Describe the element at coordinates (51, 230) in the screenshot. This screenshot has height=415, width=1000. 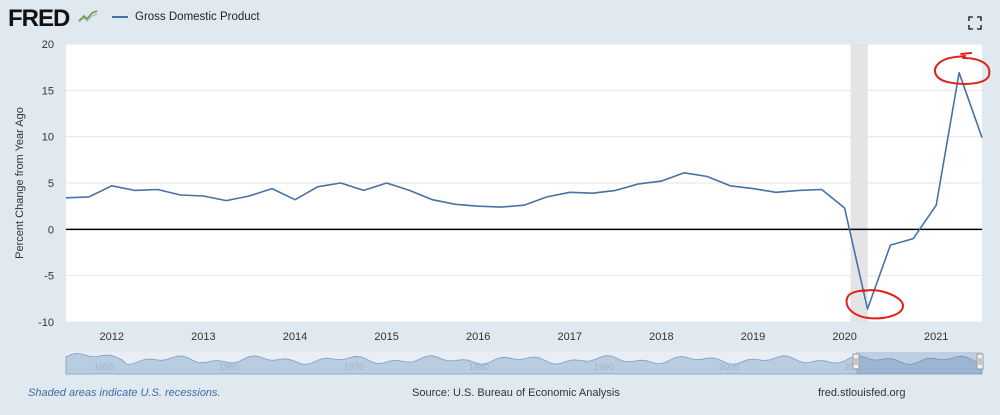
I see `y-tick-label: 0` at that location.